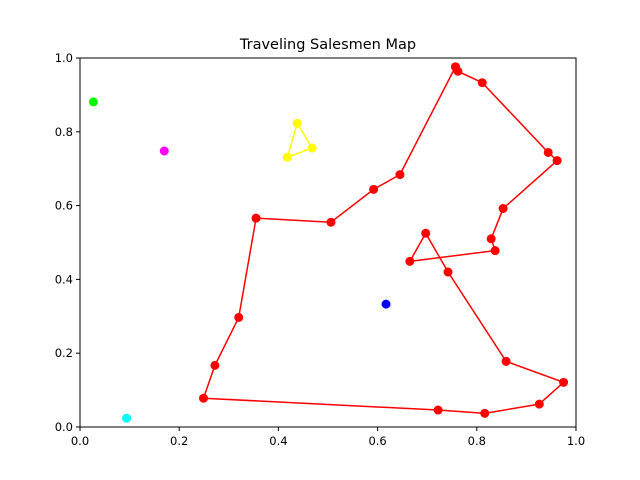 The image size is (640, 480). What do you see at coordinates (328, 437) in the screenshot?
I see `x-axis: 0.0 0.2 0.4 0.6 0.8 1.0` at bounding box center [328, 437].